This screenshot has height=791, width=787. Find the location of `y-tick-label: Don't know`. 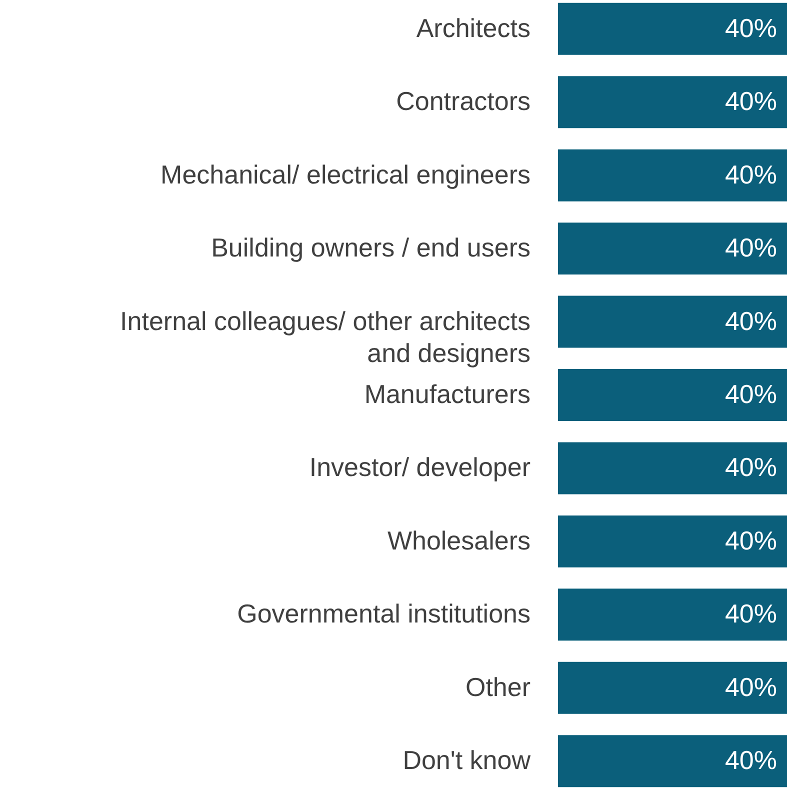

y-tick-label: Don't know is located at coordinates (466, 760).